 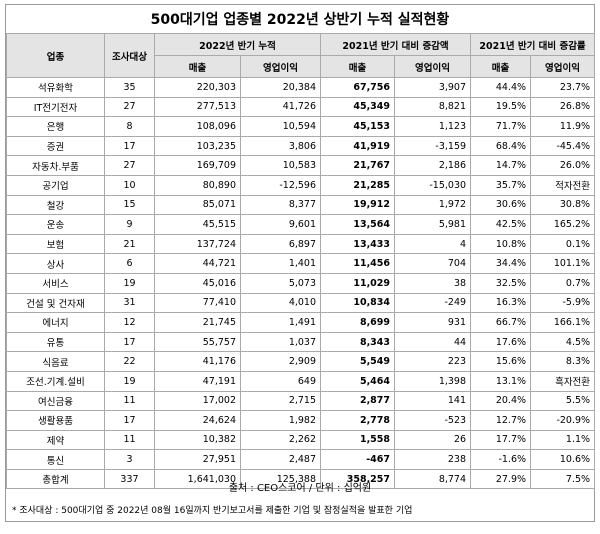 I want to click on table-cell: IT전기전자, so click(x=55, y=107).